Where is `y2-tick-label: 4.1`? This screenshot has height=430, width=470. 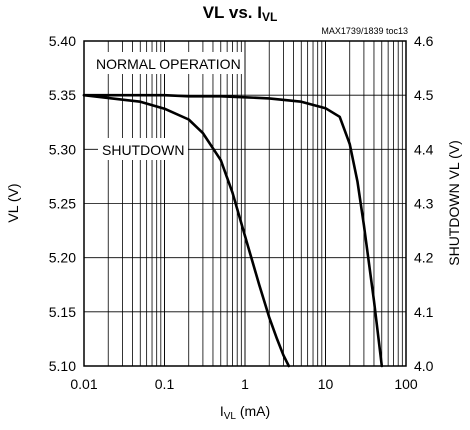
y2-tick-label: 4.1 is located at coordinates (424, 312).